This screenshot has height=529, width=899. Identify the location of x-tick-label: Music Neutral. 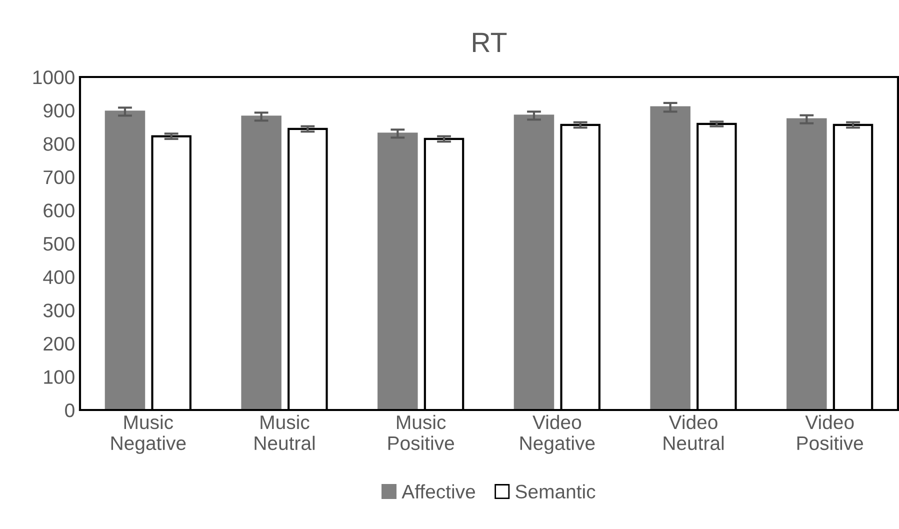
(284, 432).